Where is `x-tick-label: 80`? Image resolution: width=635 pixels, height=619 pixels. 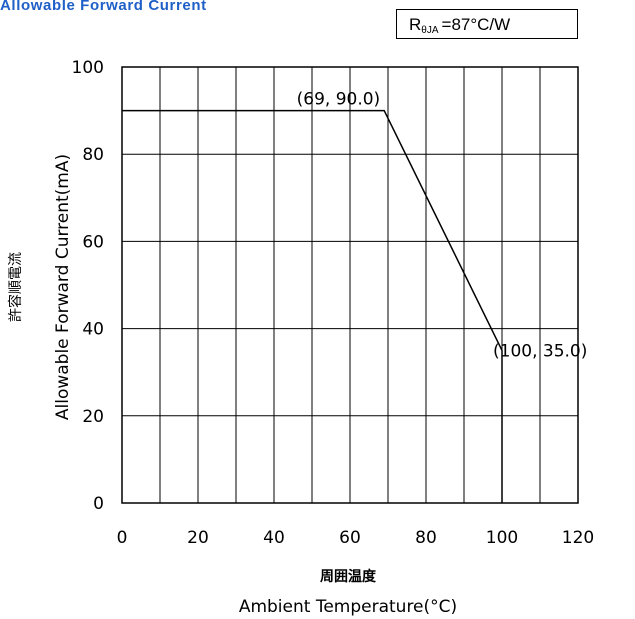
x-tick-label: 80 is located at coordinates (426, 538).